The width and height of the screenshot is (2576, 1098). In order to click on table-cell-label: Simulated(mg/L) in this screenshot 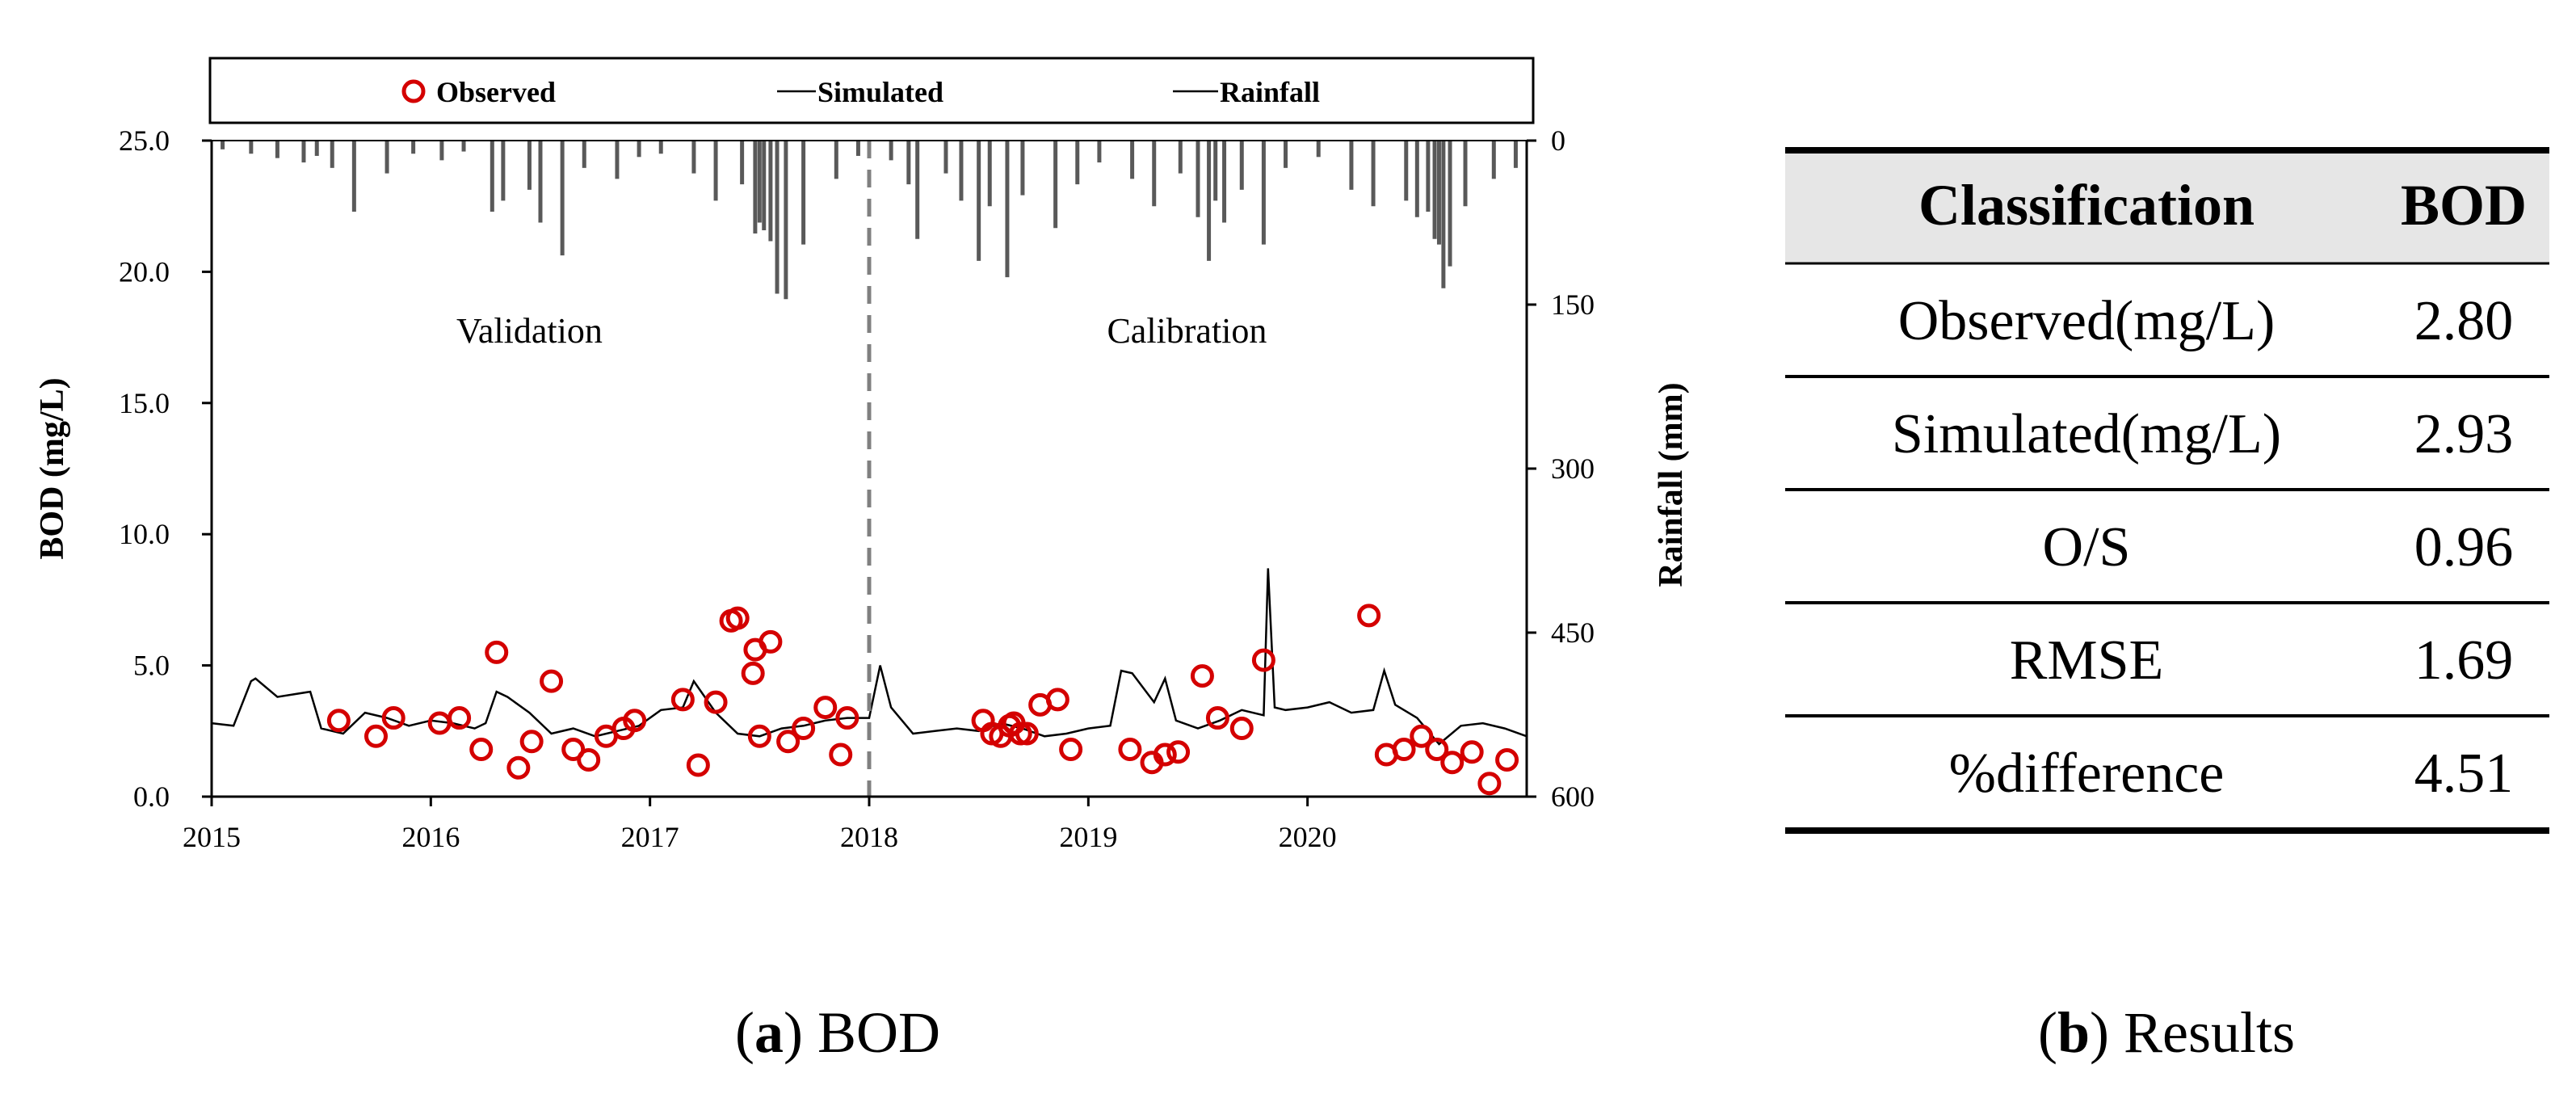, I will do `click(2086, 434)`.